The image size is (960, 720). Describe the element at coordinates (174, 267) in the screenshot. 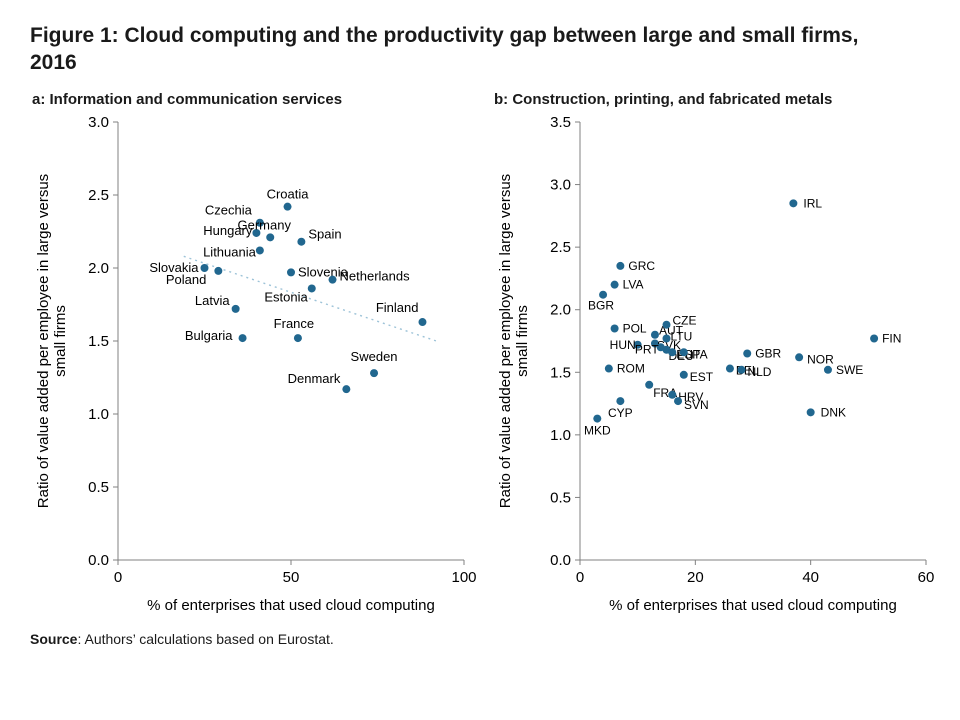

I see `point-label: Slovakia` at that location.